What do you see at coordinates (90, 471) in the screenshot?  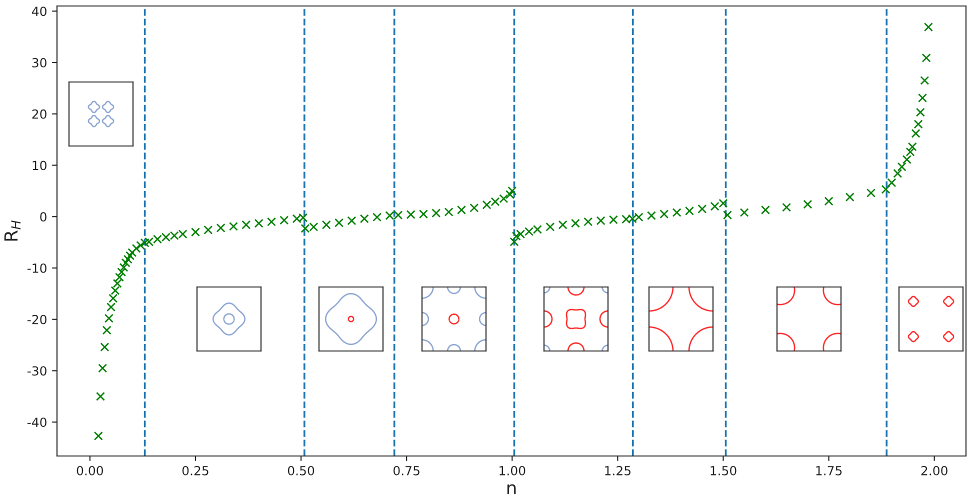 I see `x-tick-label: 0.00` at bounding box center [90, 471].